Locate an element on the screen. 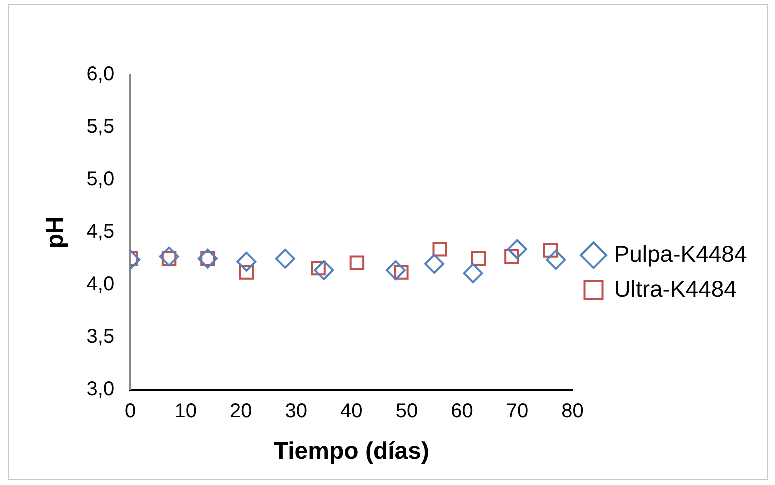 This screenshot has height=485, width=775. x-tick-label: 50 is located at coordinates (407, 411).